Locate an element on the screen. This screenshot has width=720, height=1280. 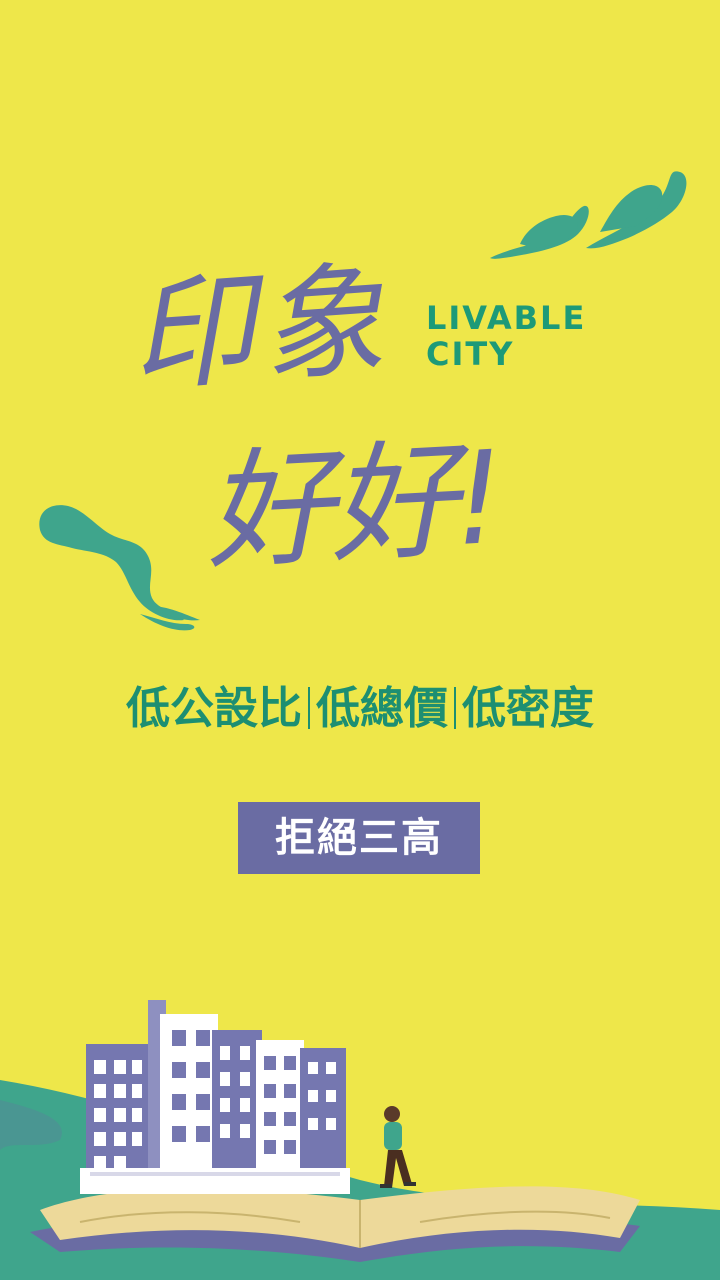
tagline: 低公設比 低總價 低密度 is located at coordinates (360, 704).